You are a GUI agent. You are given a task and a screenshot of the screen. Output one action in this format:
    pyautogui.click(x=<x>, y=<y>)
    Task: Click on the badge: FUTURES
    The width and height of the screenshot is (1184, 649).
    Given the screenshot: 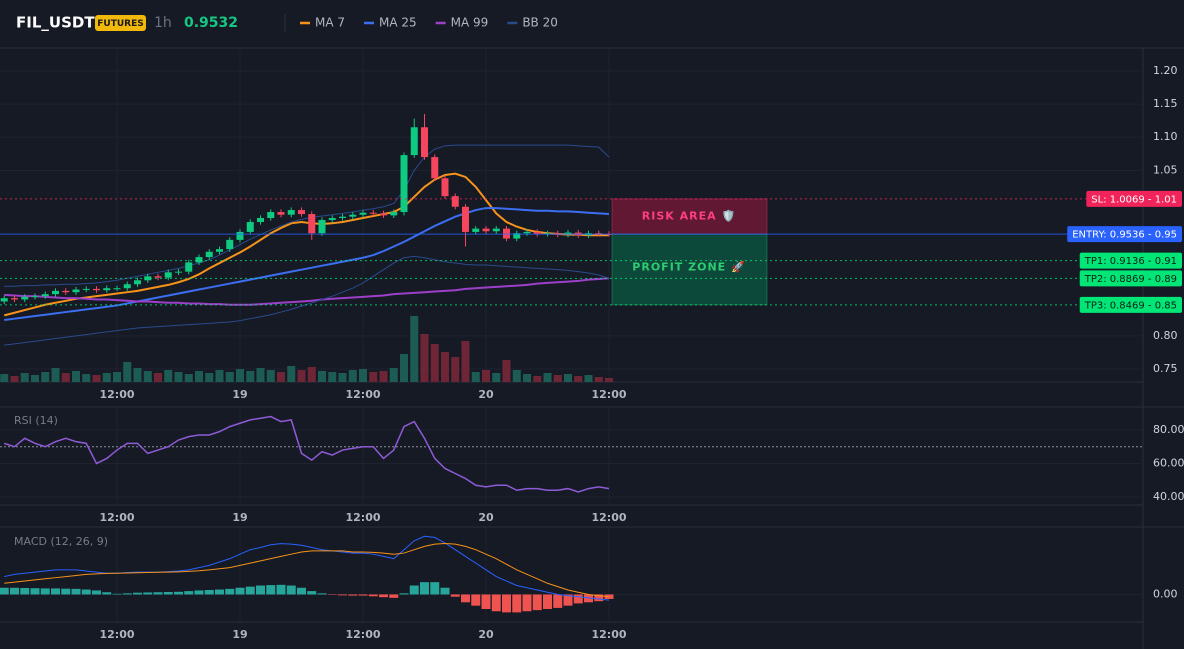 What is the action you would take?
    pyautogui.click(x=120, y=24)
    